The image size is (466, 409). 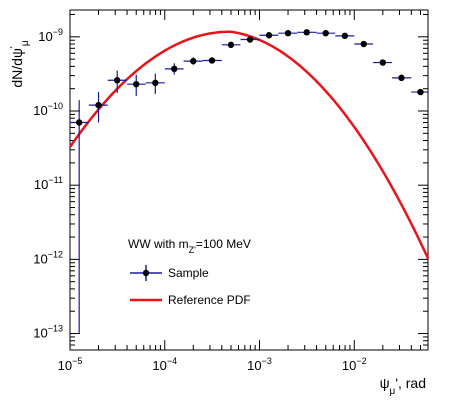 I want to click on legend-header: WW with mZ'=100 MeV, so click(x=189, y=246).